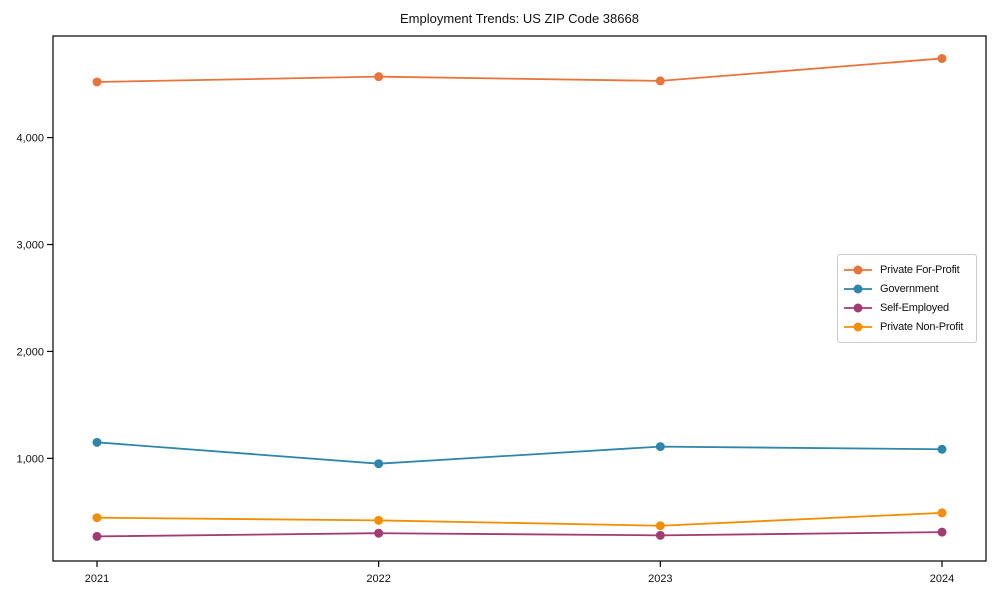 This screenshot has height=600, width=1000. What do you see at coordinates (97, 579) in the screenshot?
I see `x-tick-label: 2021` at bounding box center [97, 579].